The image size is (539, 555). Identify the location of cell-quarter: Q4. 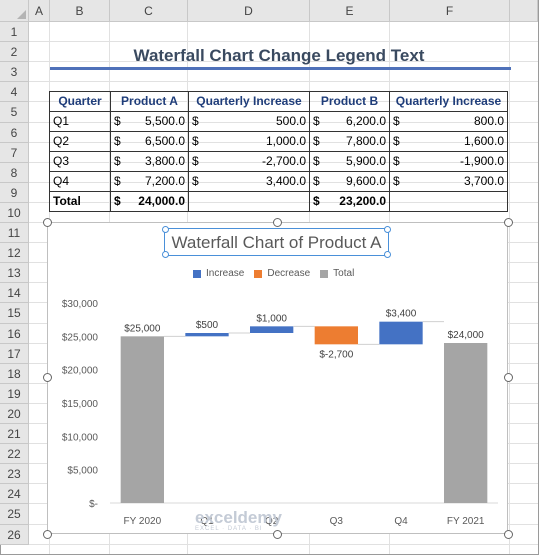
(80, 181).